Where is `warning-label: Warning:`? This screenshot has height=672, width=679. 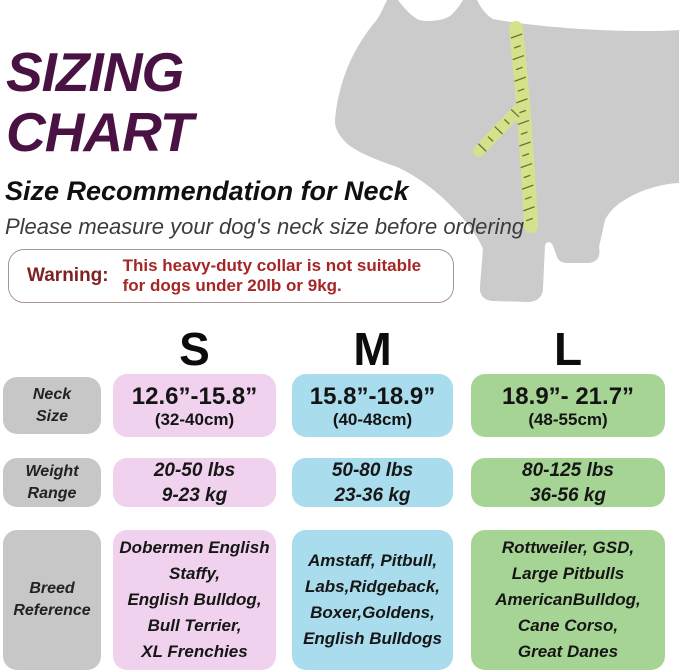 warning-label: Warning: is located at coordinates (68, 275).